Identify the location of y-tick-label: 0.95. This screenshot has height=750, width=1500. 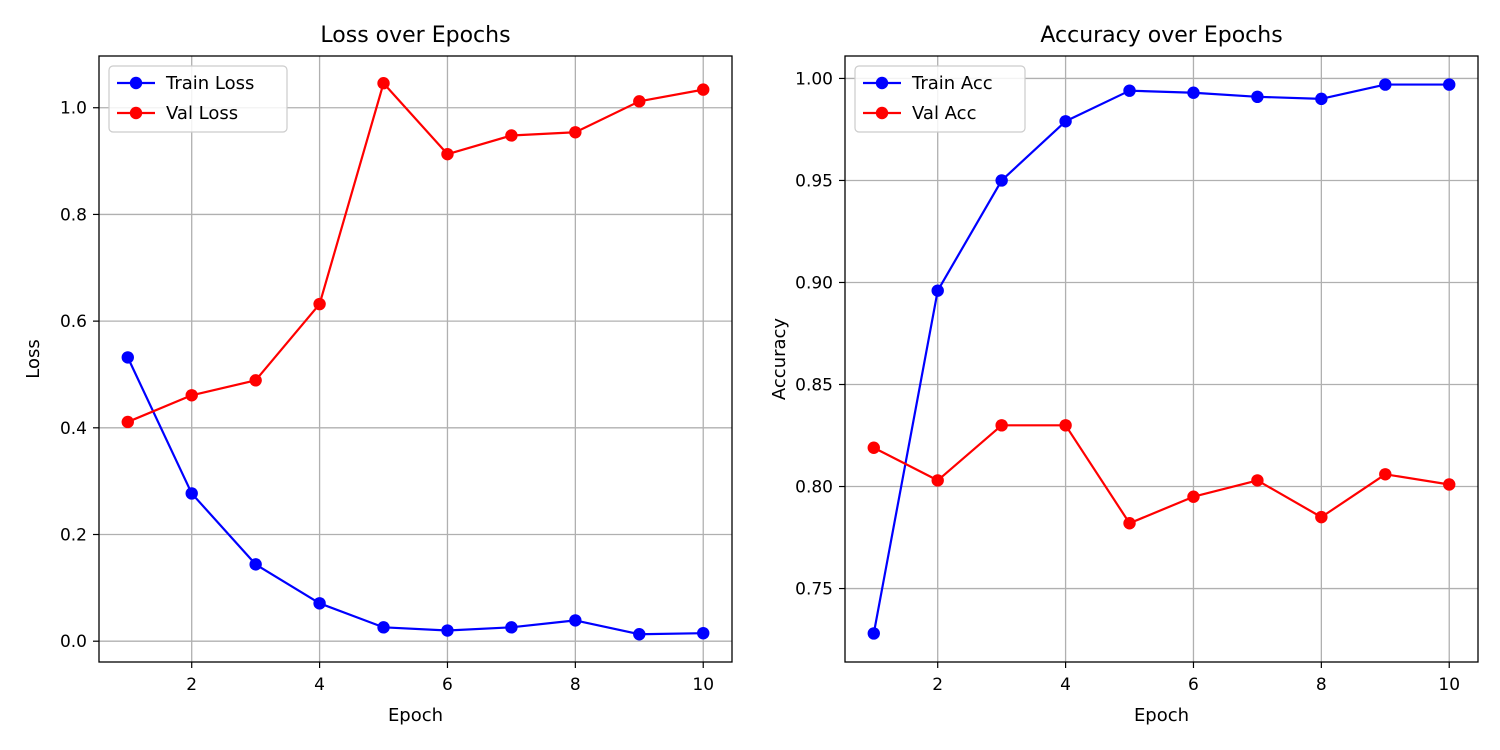
(814, 181).